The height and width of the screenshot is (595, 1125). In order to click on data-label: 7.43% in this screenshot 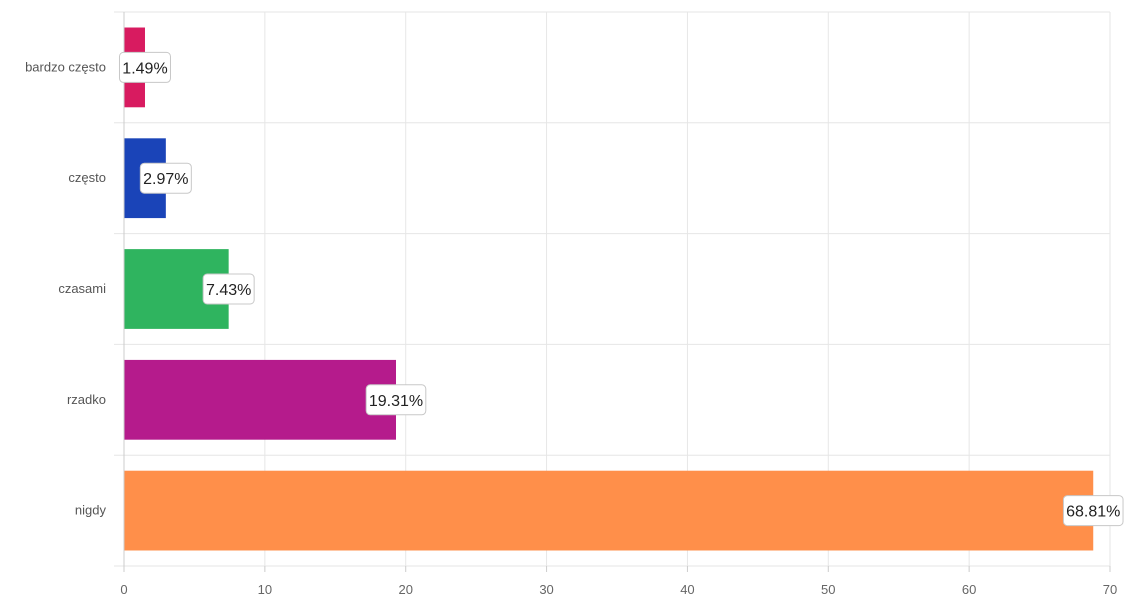, I will do `click(228, 290)`.